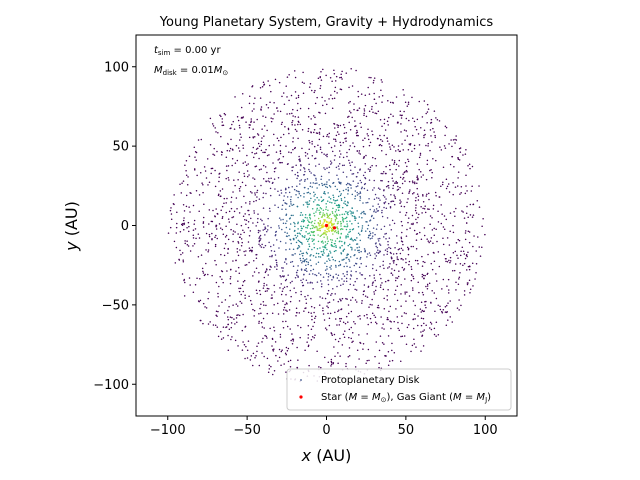 Image resolution: width=640 pixels, height=480 pixels. I want to click on y-tick-label: −100, so click(111, 385).